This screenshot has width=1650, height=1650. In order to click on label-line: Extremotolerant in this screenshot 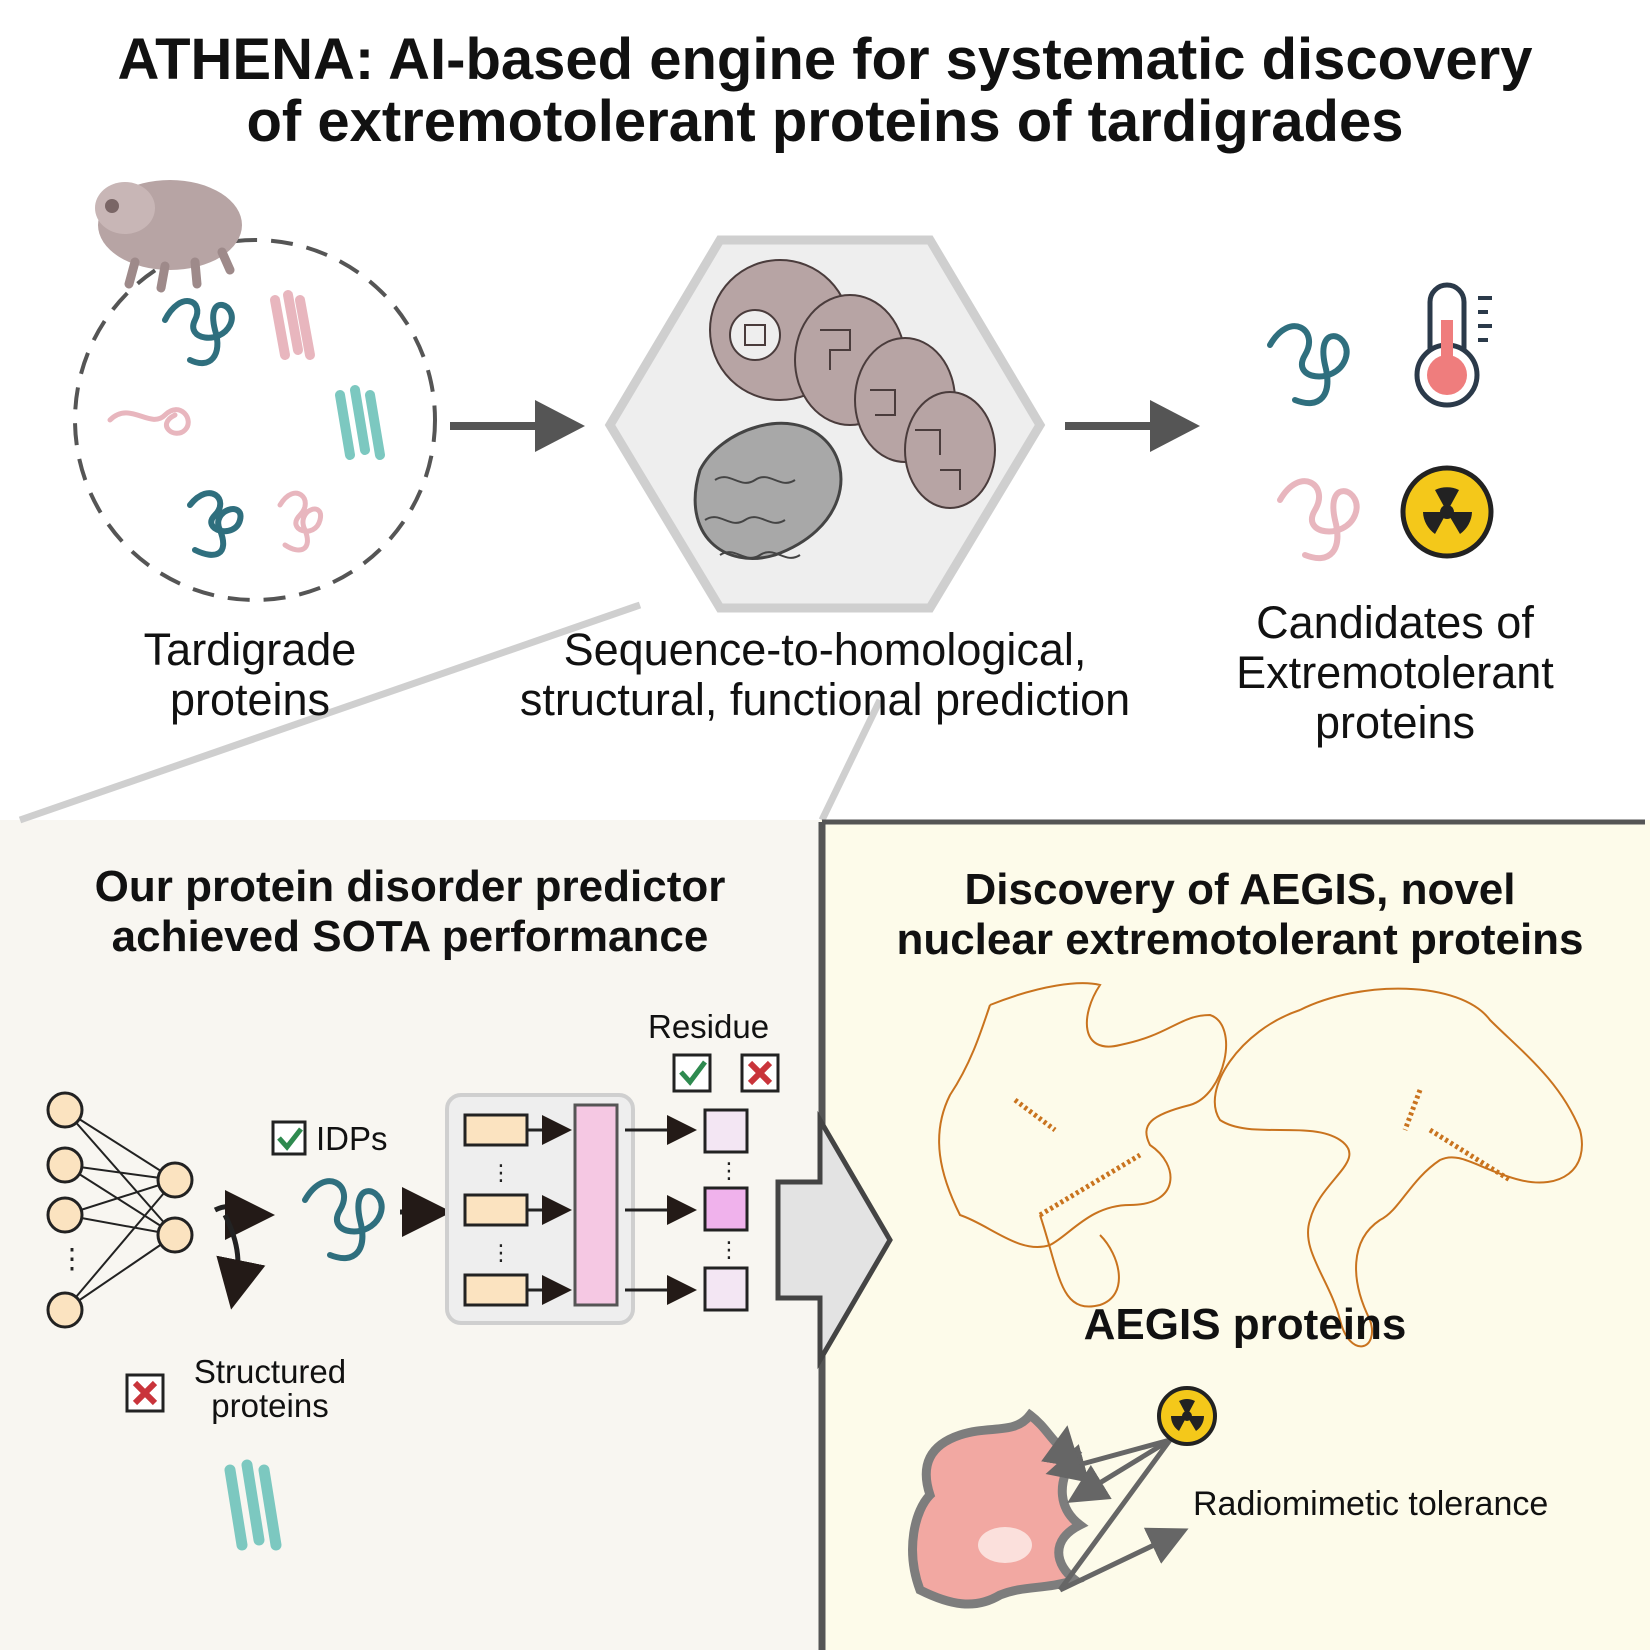, I will do `click(1395, 672)`.